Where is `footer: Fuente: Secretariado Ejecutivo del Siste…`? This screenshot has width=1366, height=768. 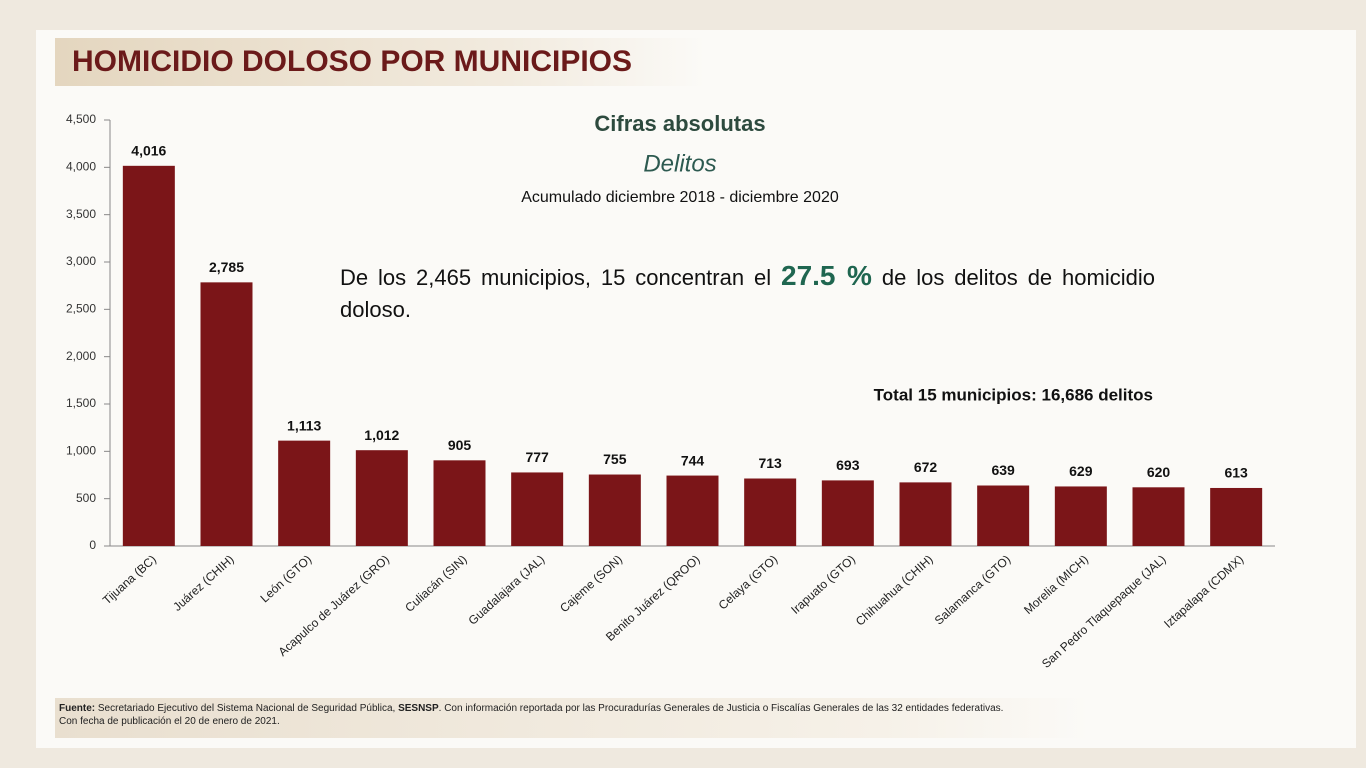
footer: Fuente: Secretariado Ejecutivo del Siste… is located at coordinates (572, 718).